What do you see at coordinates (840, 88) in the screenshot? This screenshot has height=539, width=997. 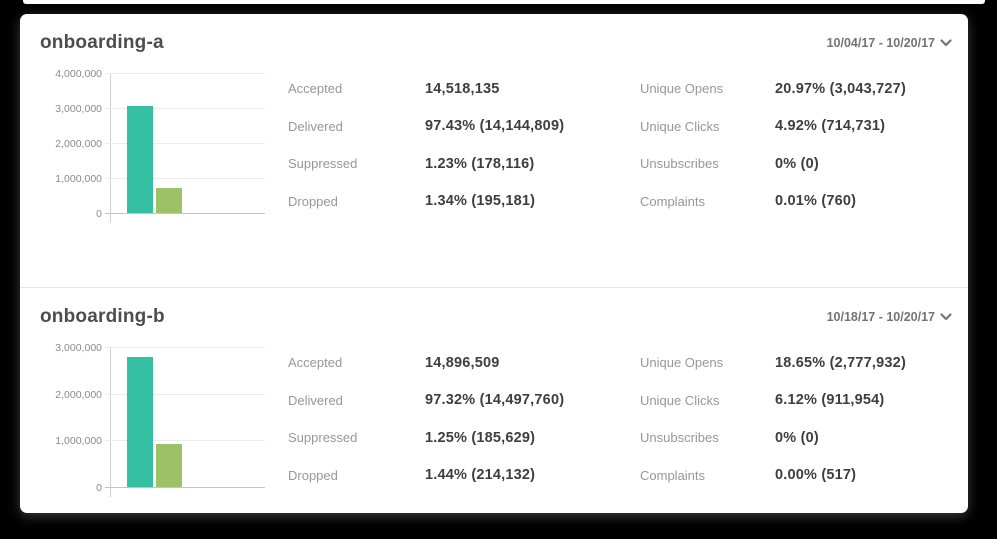 I see `stat-value: 20.97% (3,043,727)` at bounding box center [840, 88].